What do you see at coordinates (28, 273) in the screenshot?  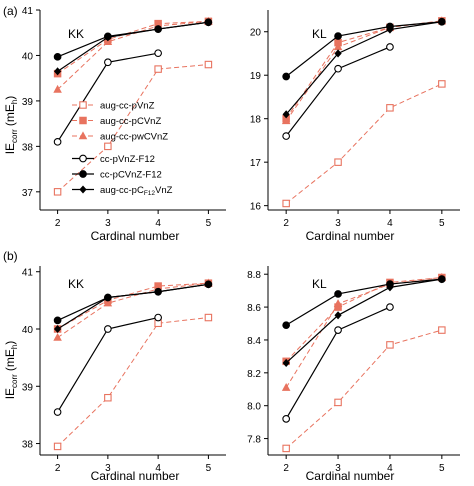 I see `y-tick-label: 41` at bounding box center [28, 273].